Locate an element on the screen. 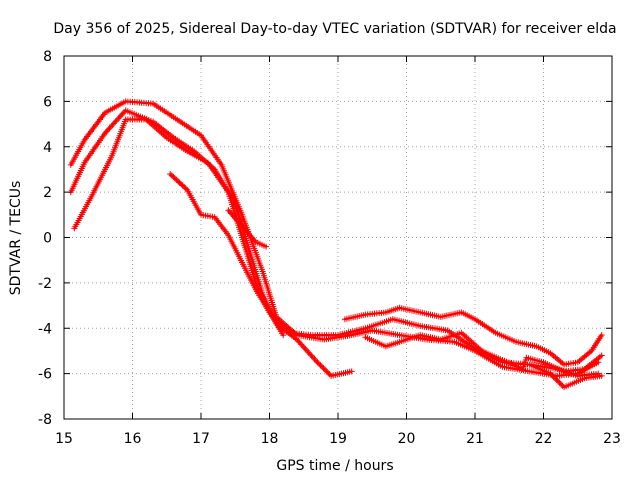 Image resolution: width=640 pixels, height=480 pixels. y-tick-label: 2 is located at coordinates (47, 193).